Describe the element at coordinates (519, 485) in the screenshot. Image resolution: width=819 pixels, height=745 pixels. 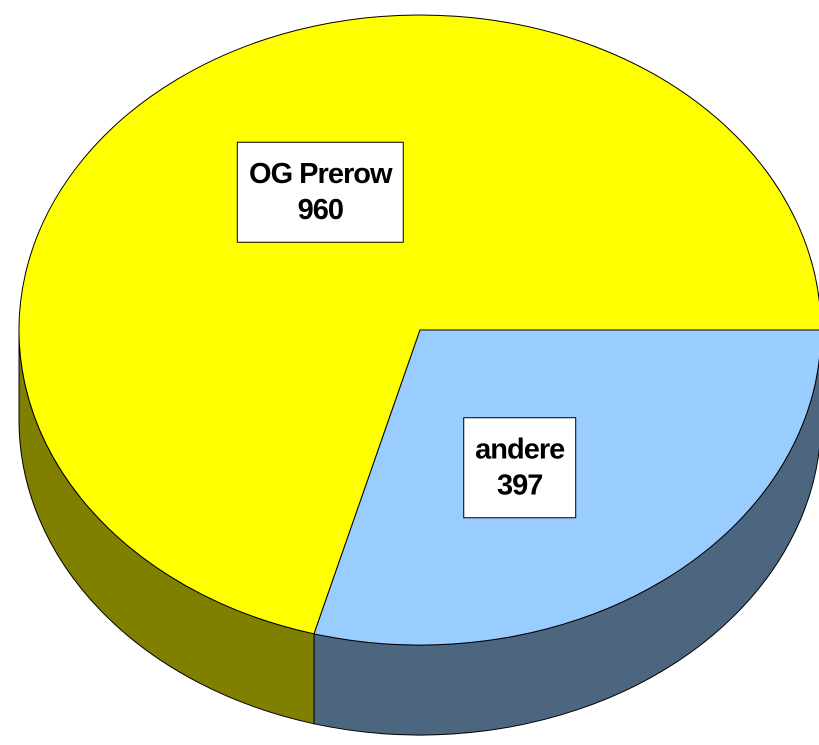
I see `data-label-value: 397` at that location.